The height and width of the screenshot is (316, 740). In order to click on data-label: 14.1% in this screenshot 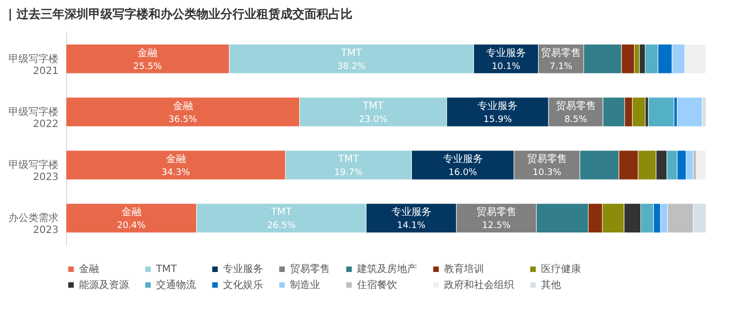, I will do `click(411, 226)`.